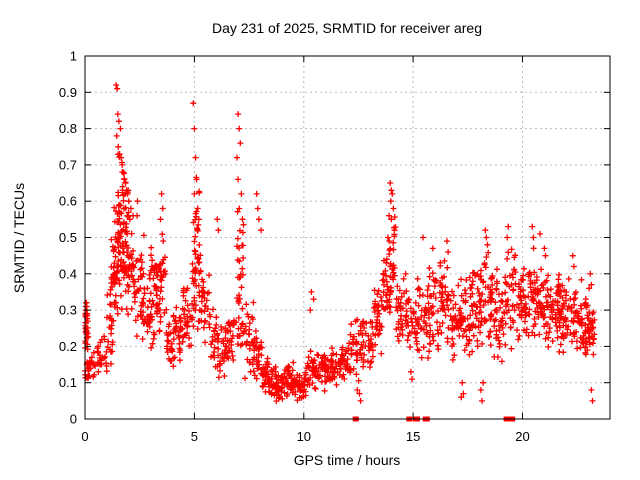 The image size is (640, 480). What do you see at coordinates (68, 164) in the screenshot?
I see `y-tick-label: 0.7` at bounding box center [68, 164].